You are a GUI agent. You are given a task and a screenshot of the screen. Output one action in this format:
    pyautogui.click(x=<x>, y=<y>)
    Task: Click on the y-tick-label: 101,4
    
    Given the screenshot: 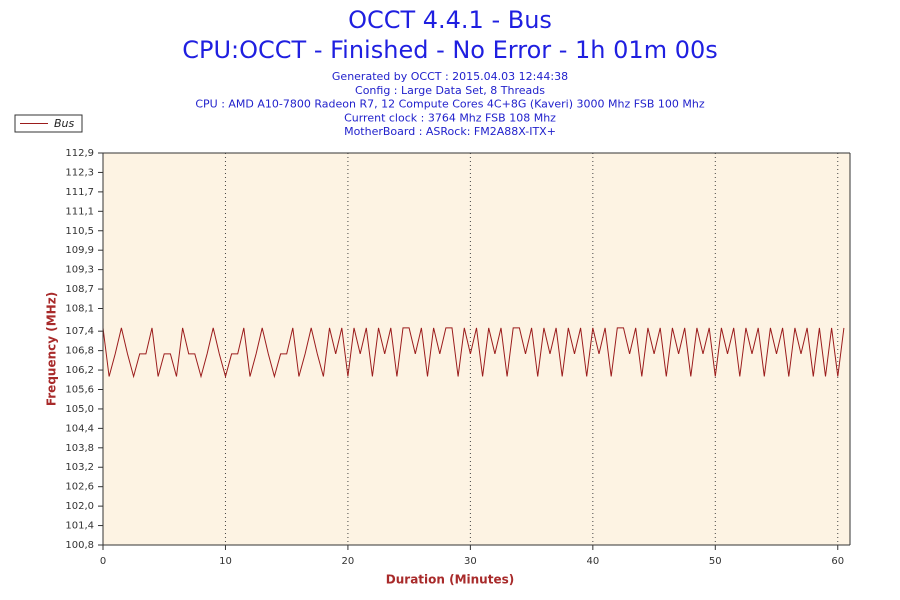 What is the action you would take?
    pyautogui.click(x=79, y=526)
    